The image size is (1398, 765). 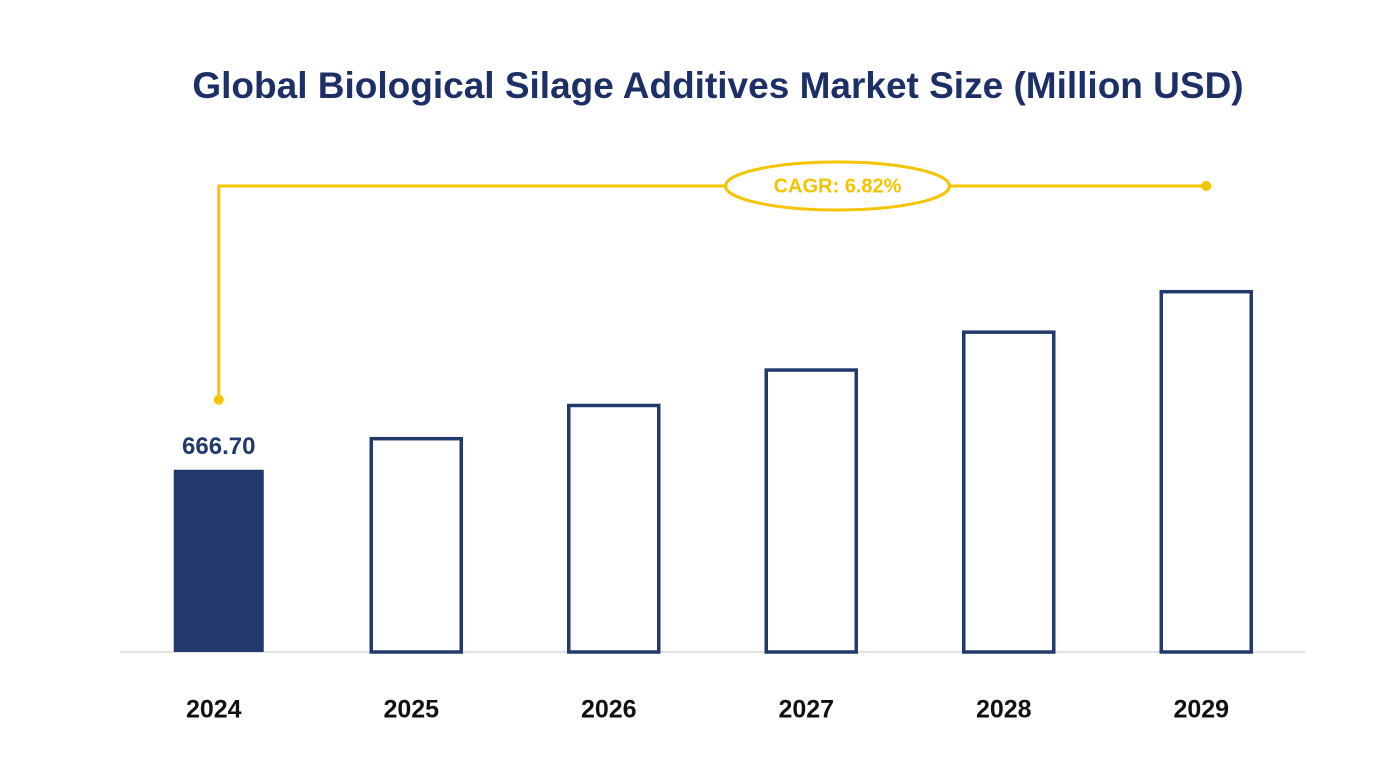 I want to click on x-tick-label: 2029, so click(x=1201, y=710).